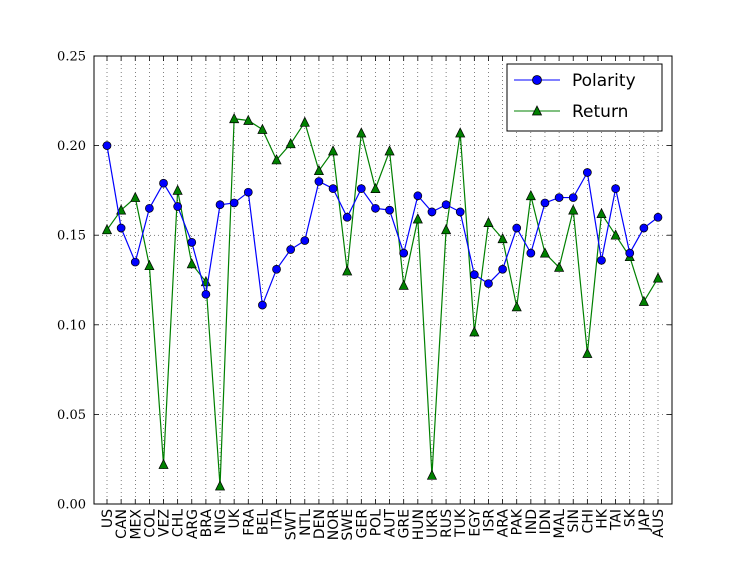 This screenshot has width=747, height=561. I want to click on x-tick-label: VEZ, so click(165, 523).